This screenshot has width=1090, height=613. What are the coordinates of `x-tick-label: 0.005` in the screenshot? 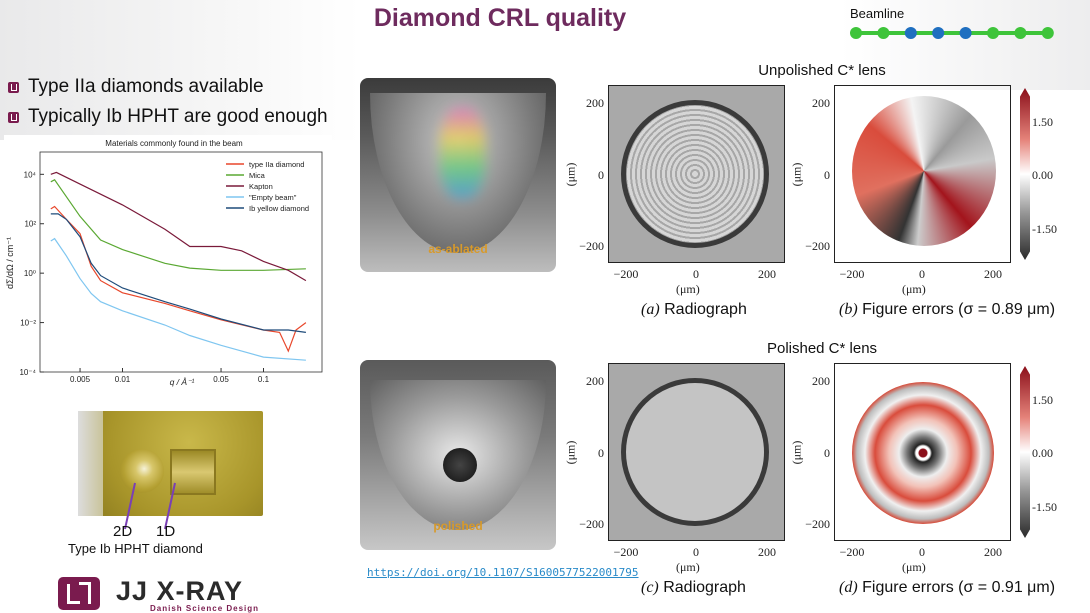 It's located at (80, 379).